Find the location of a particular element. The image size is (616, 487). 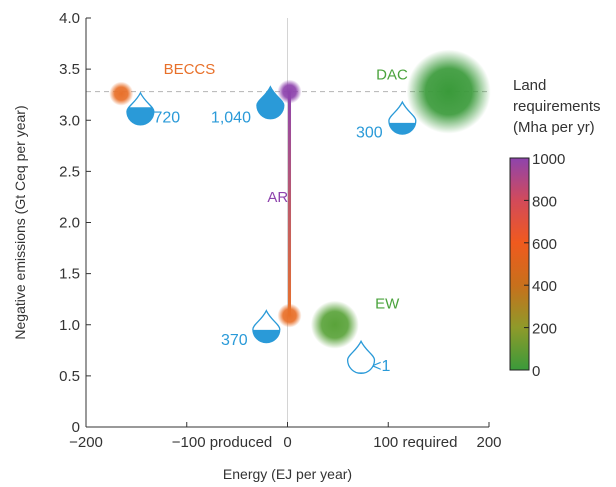

y-tick-label: 2.0 is located at coordinates (69, 223).